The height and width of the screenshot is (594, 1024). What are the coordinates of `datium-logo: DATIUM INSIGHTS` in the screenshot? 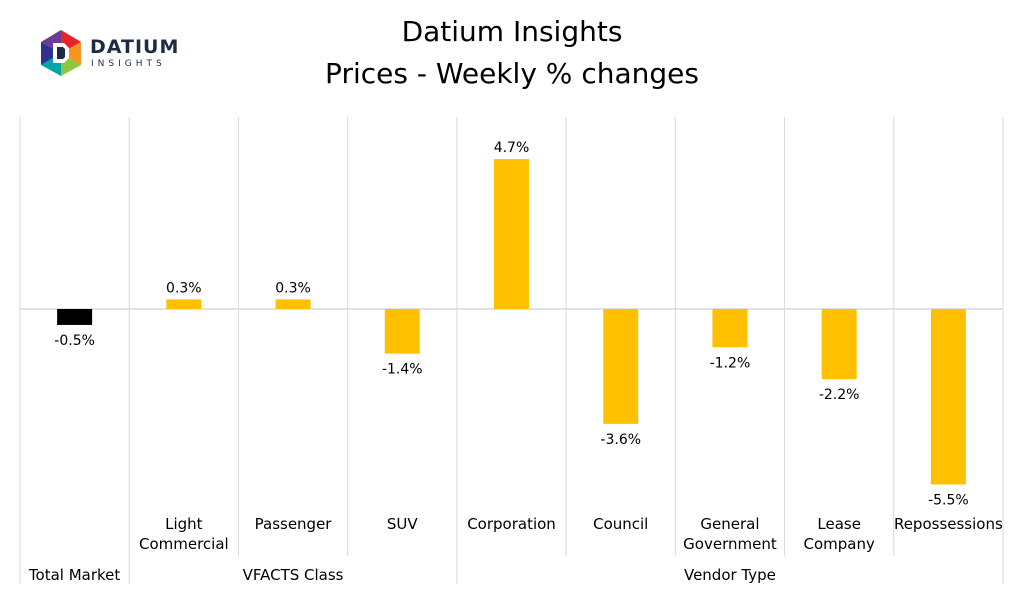 It's located at (113, 56).